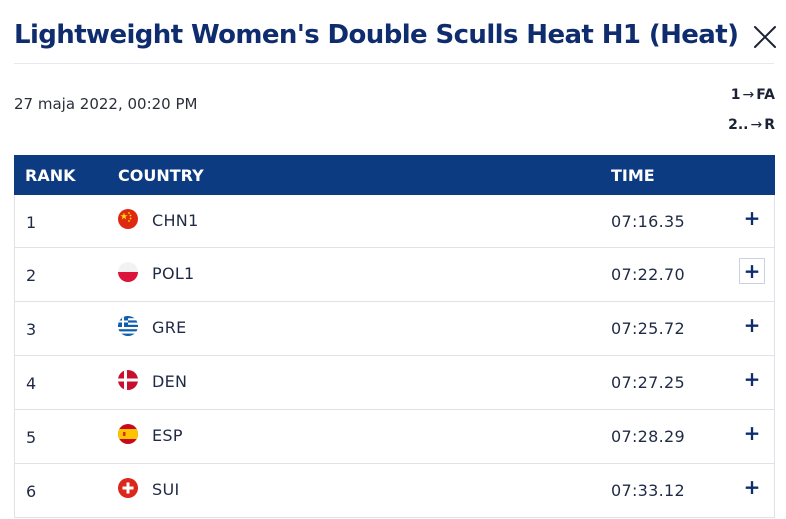 The height and width of the screenshot is (519, 786). Describe the element at coordinates (633, 175) in the screenshot. I see `column-header-time: TIME` at that location.